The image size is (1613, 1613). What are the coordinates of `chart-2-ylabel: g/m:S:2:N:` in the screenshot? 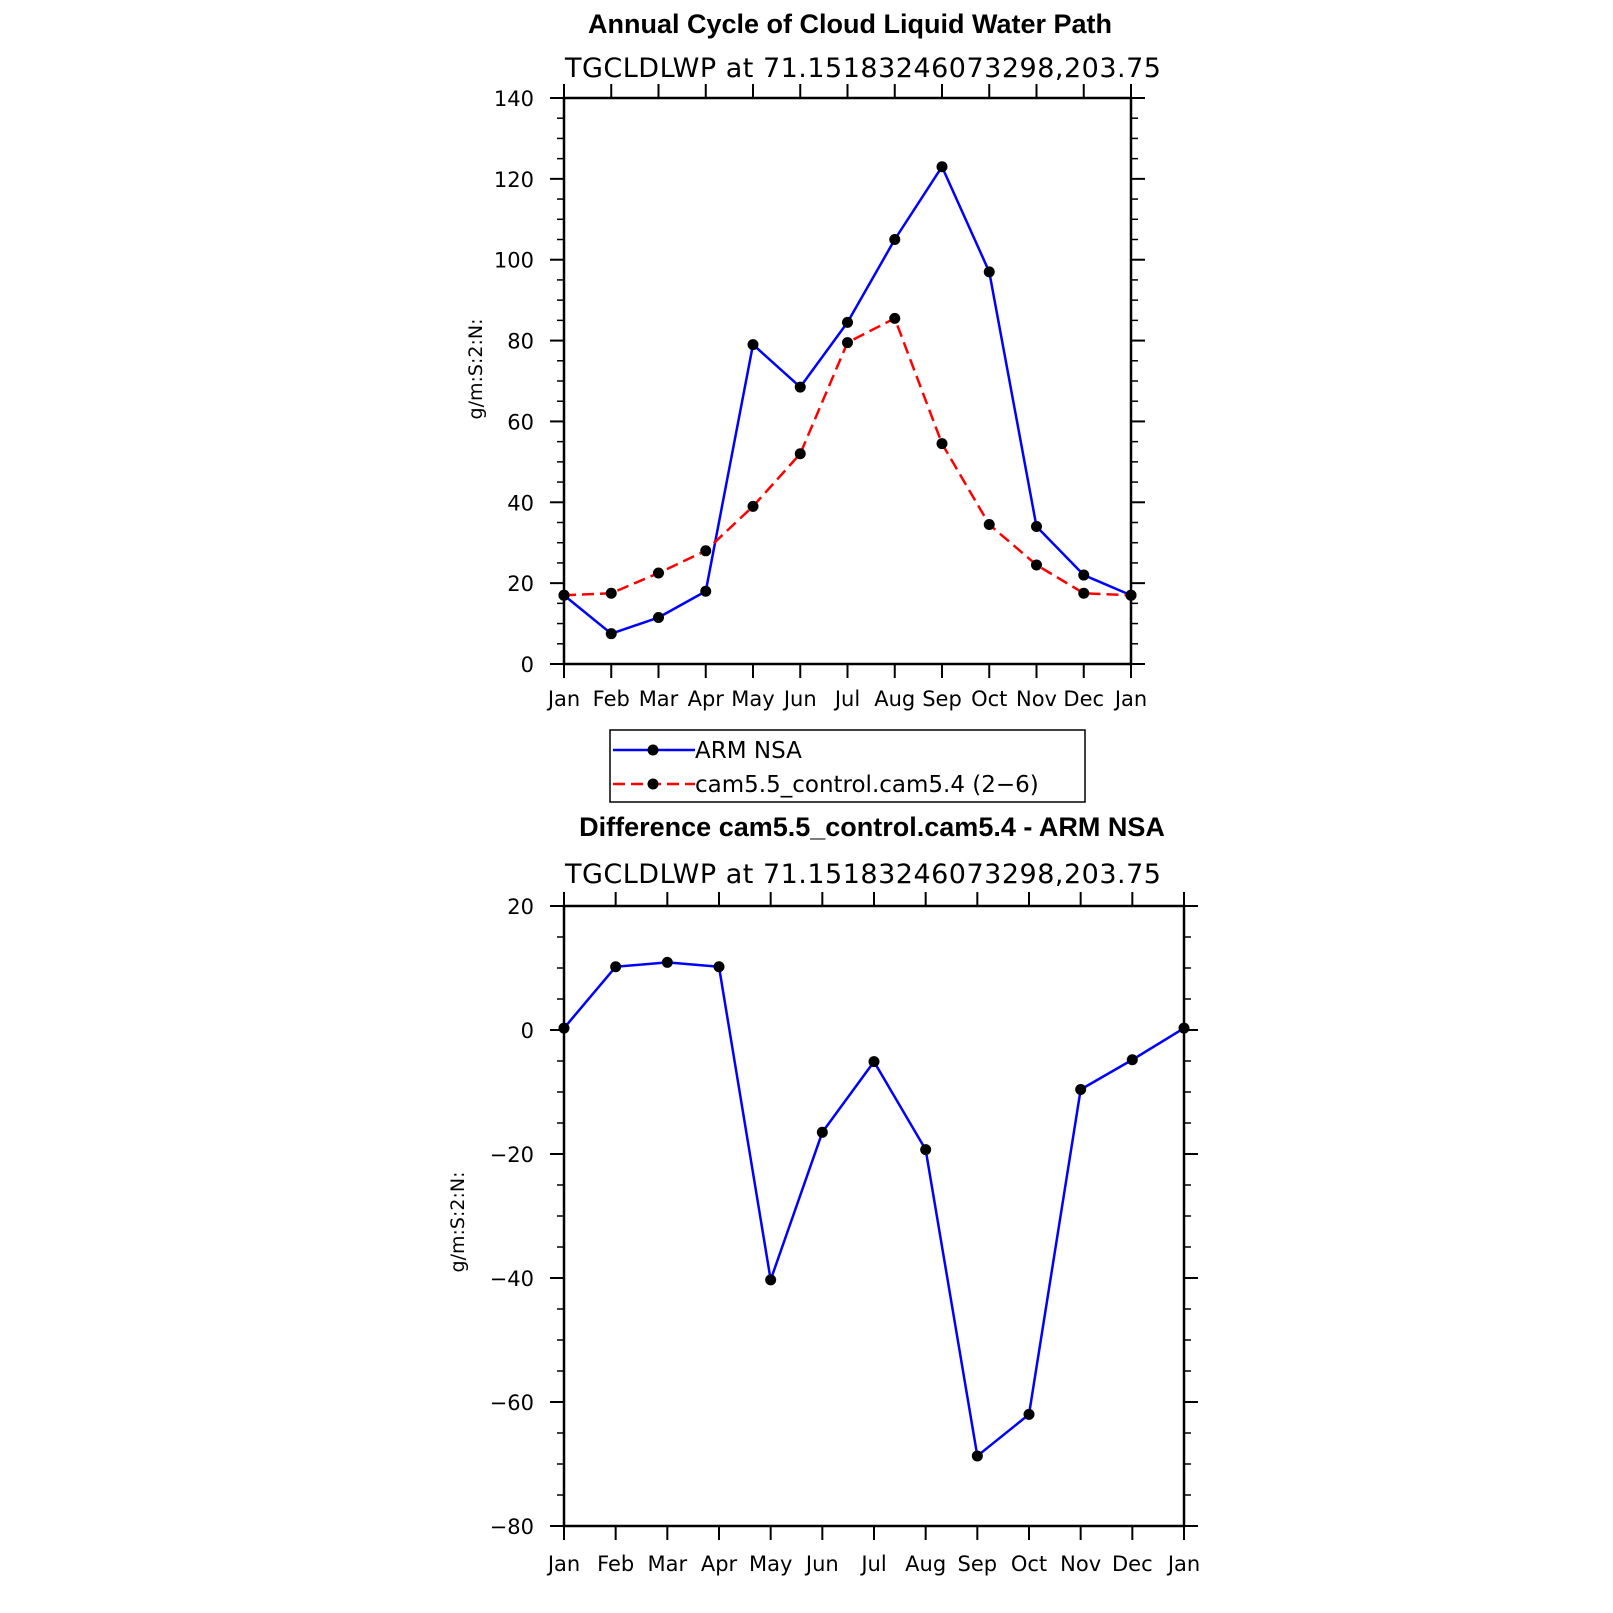 It's located at (458, 1222).